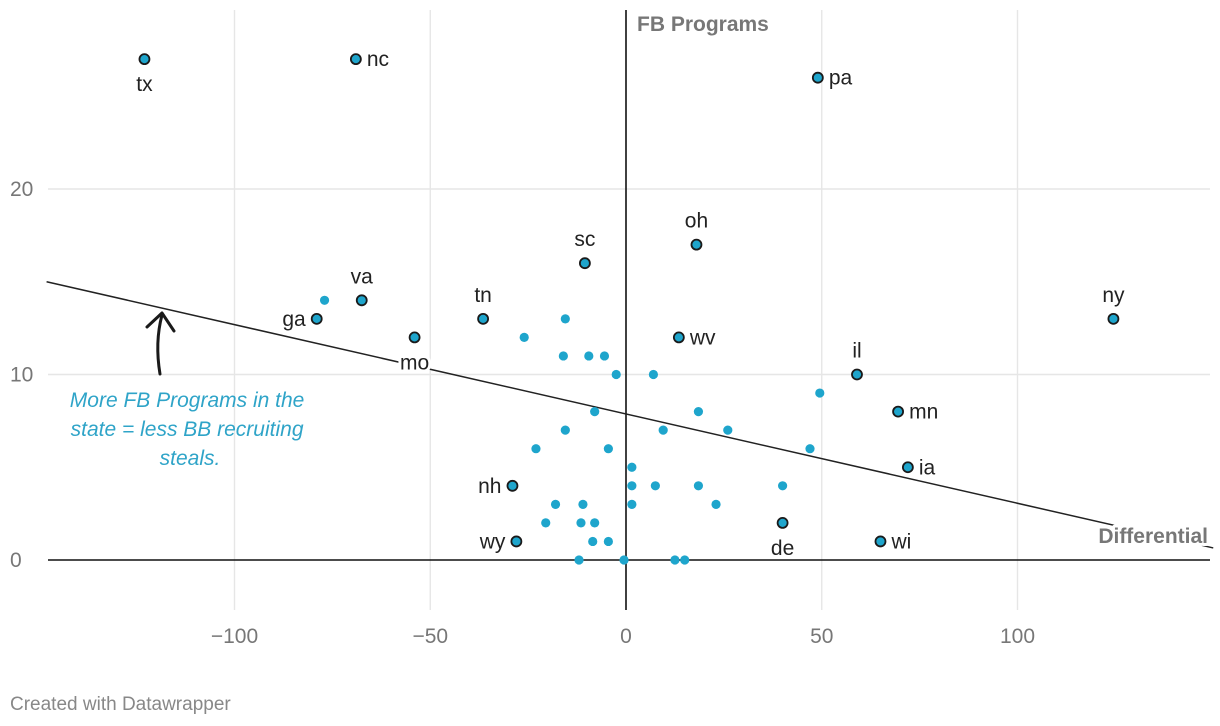  What do you see at coordinates (483, 295) in the screenshot?
I see `point-label-tn: tn` at bounding box center [483, 295].